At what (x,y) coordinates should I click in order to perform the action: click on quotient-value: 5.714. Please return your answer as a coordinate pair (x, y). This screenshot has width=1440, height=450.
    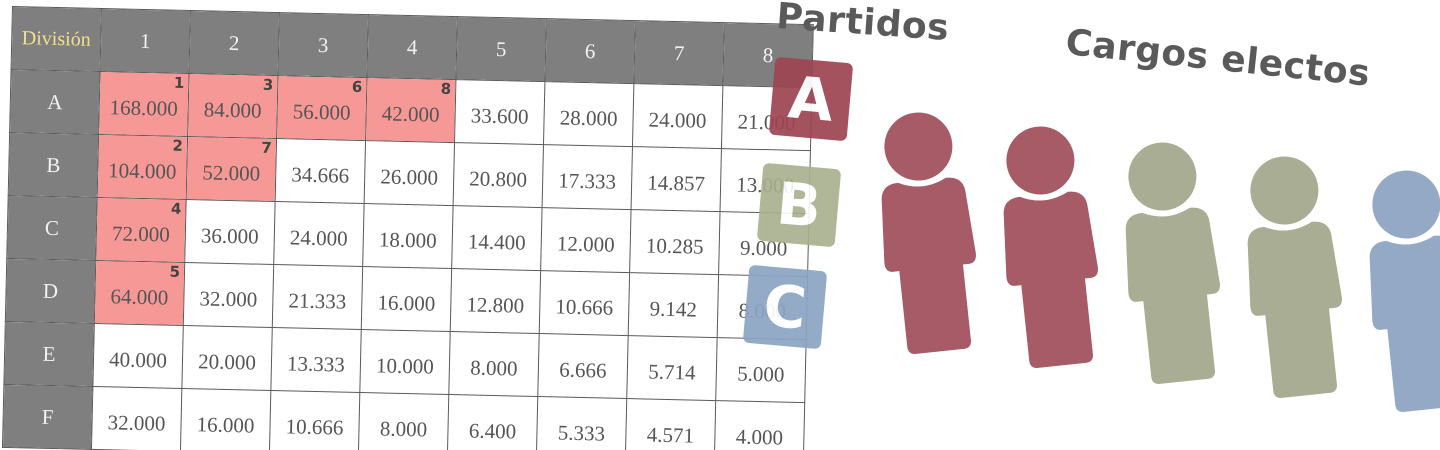
    Looking at the image, I should click on (671, 372).